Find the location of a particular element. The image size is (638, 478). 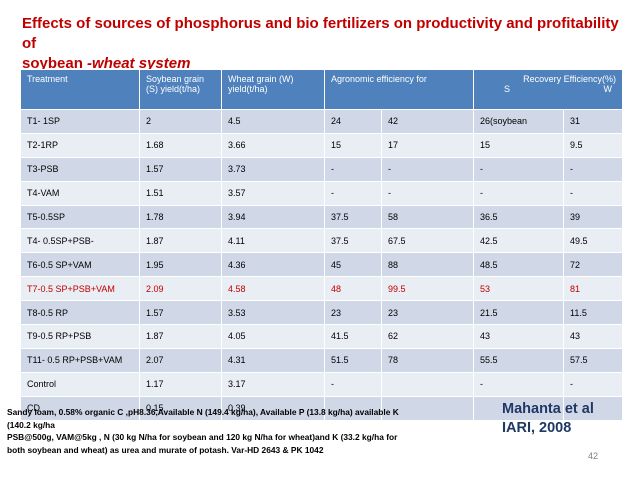

table-cell: 3.53 is located at coordinates (273, 313).